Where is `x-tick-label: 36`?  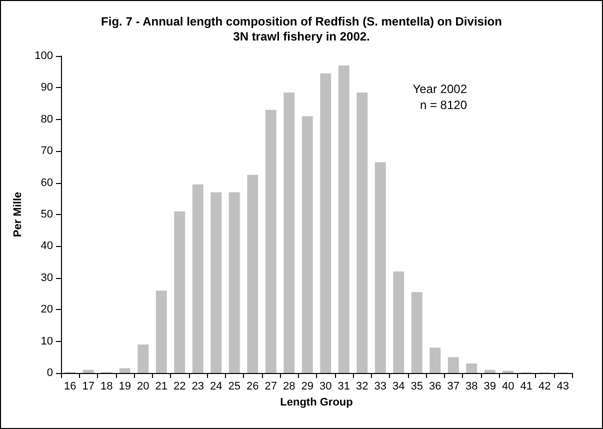
x-tick-label: 36 is located at coordinates (435, 386).